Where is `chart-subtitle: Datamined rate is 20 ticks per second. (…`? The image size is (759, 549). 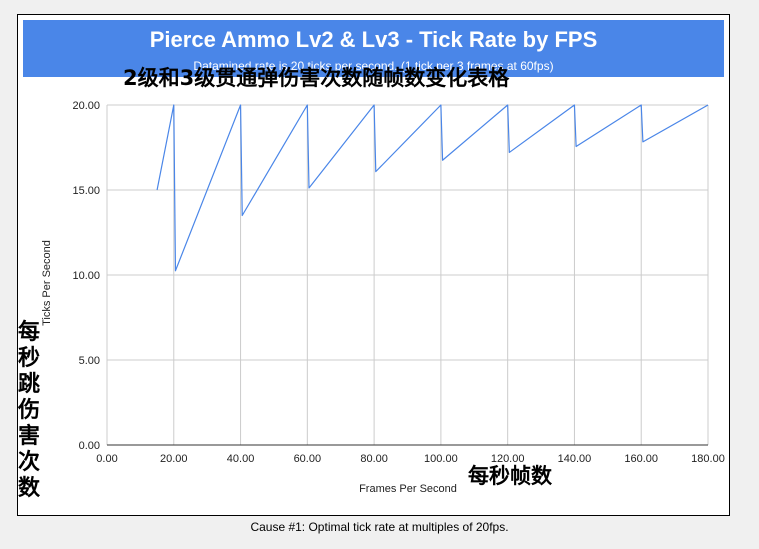 chart-subtitle: Datamined rate is 20 ticks per second. (… is located at coordinates (373, 66).